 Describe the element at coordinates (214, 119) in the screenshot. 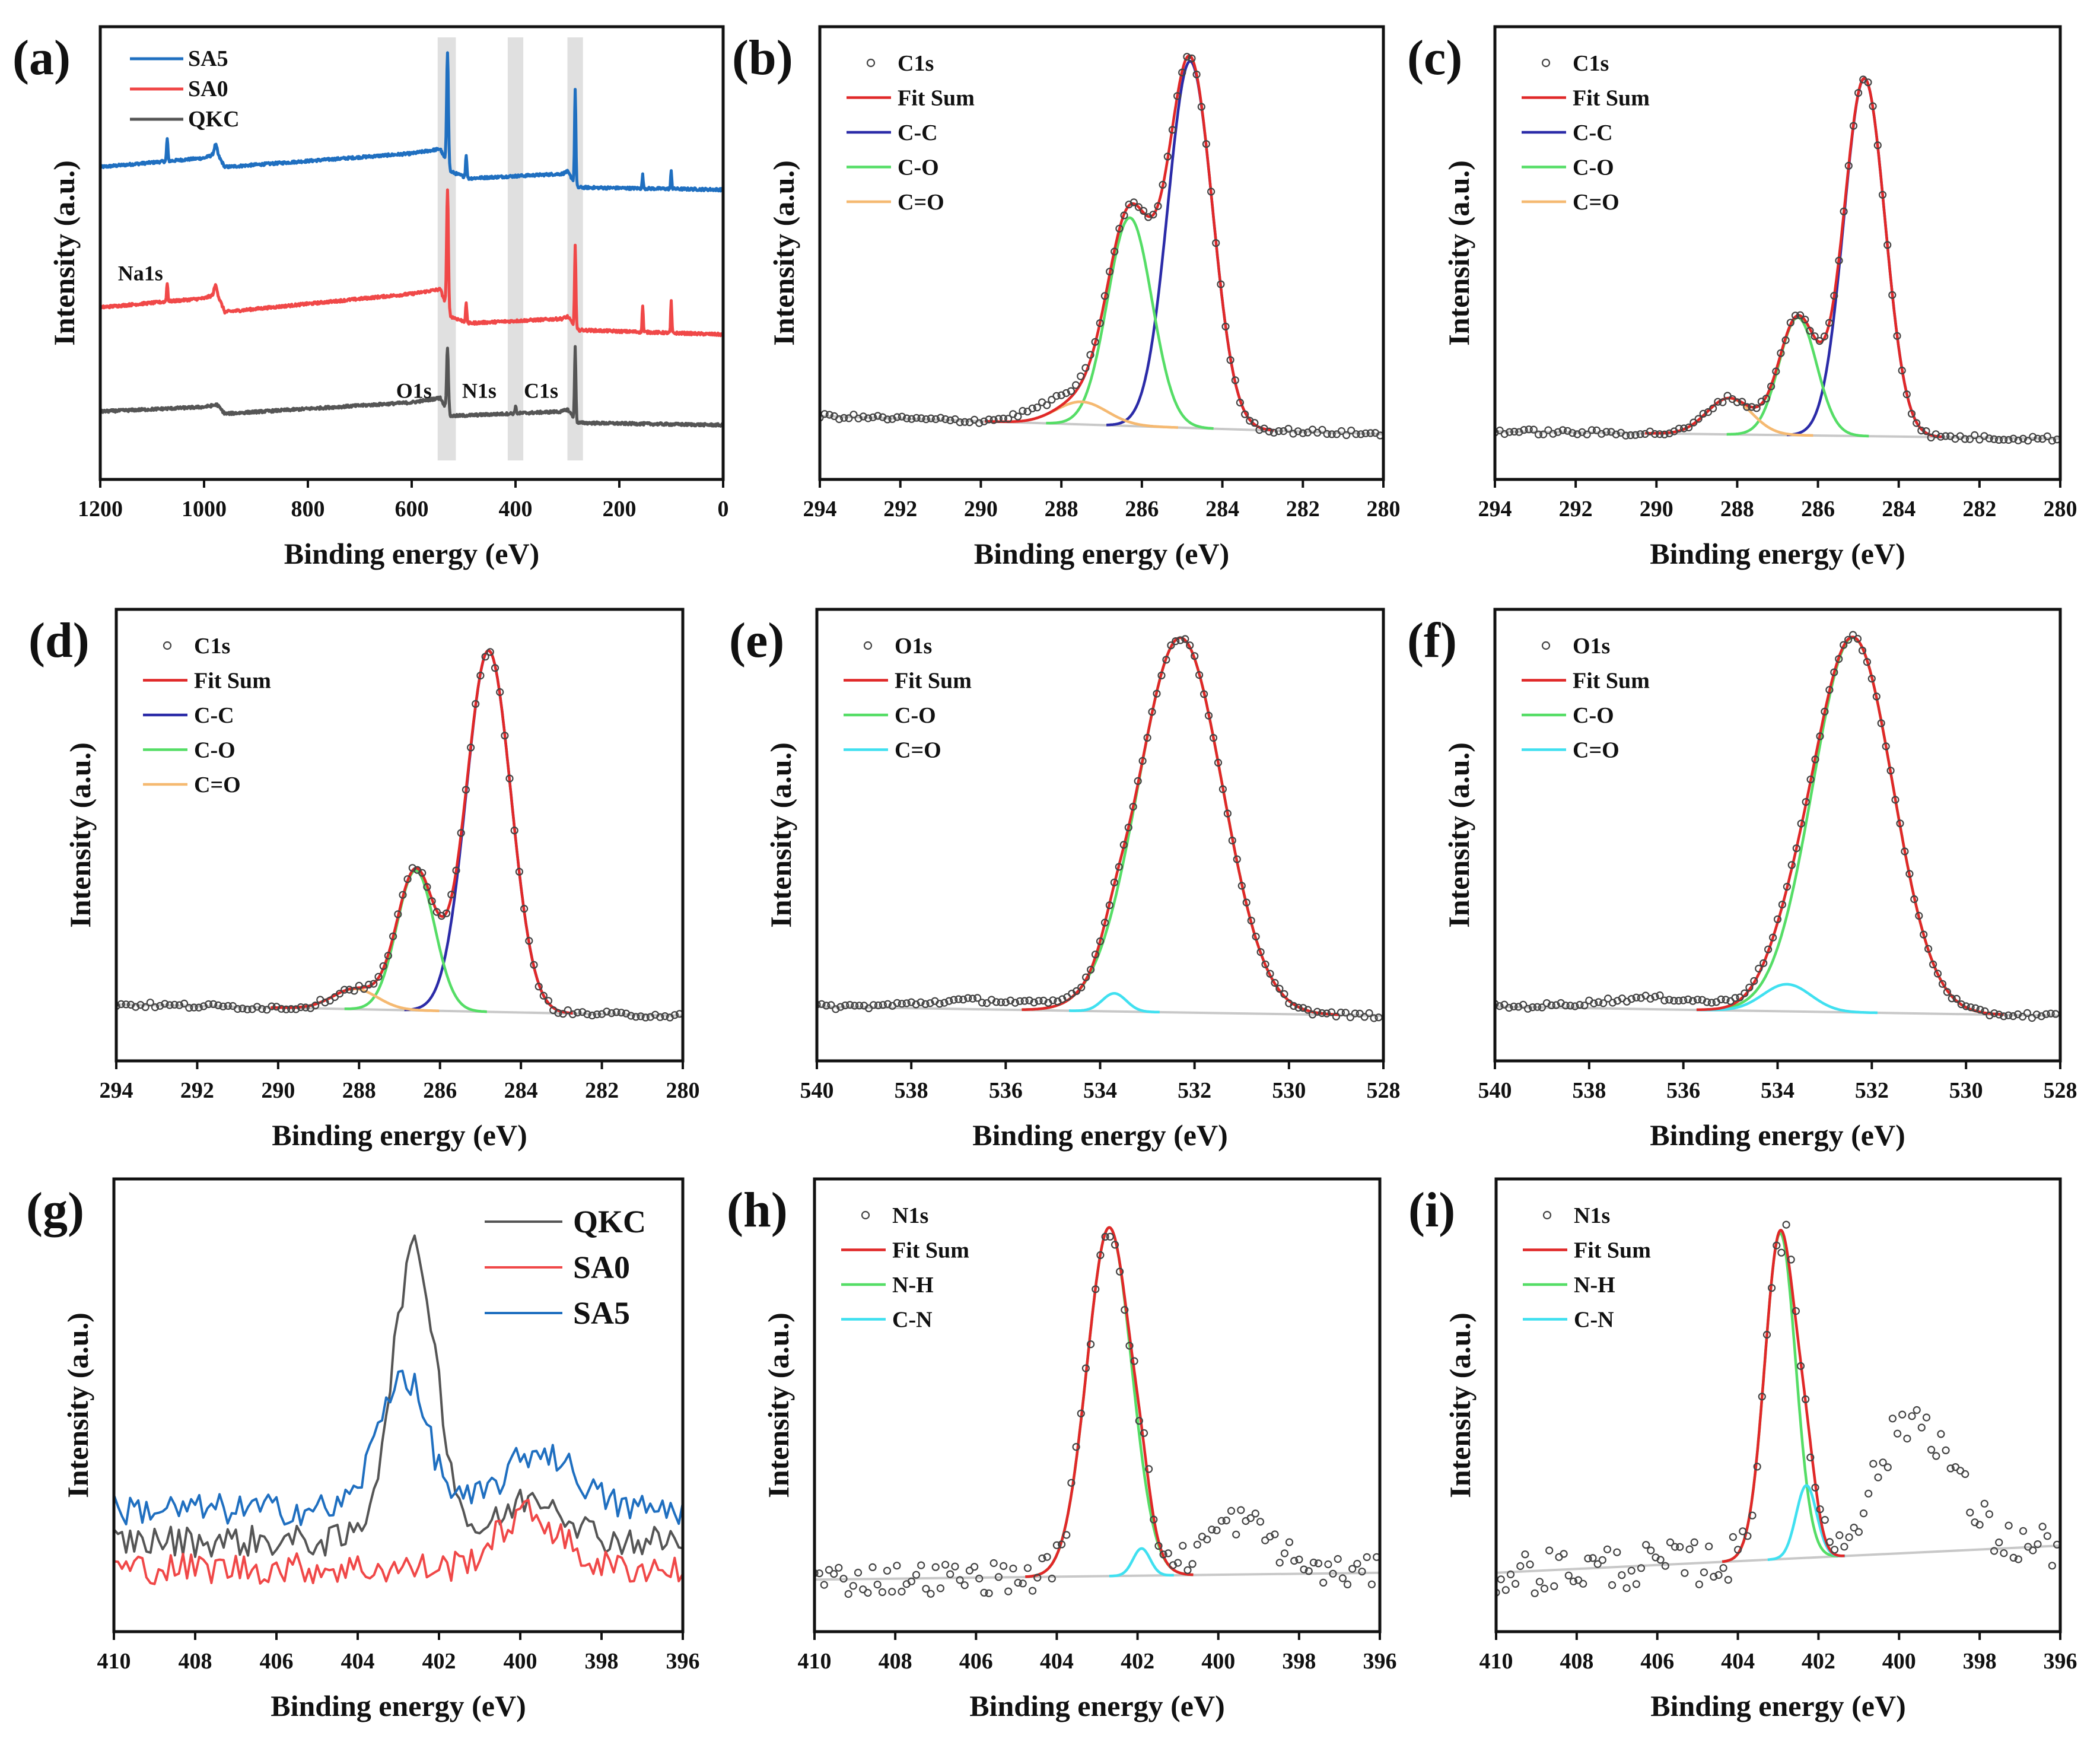

I see `legend-label: QKC` at that location.